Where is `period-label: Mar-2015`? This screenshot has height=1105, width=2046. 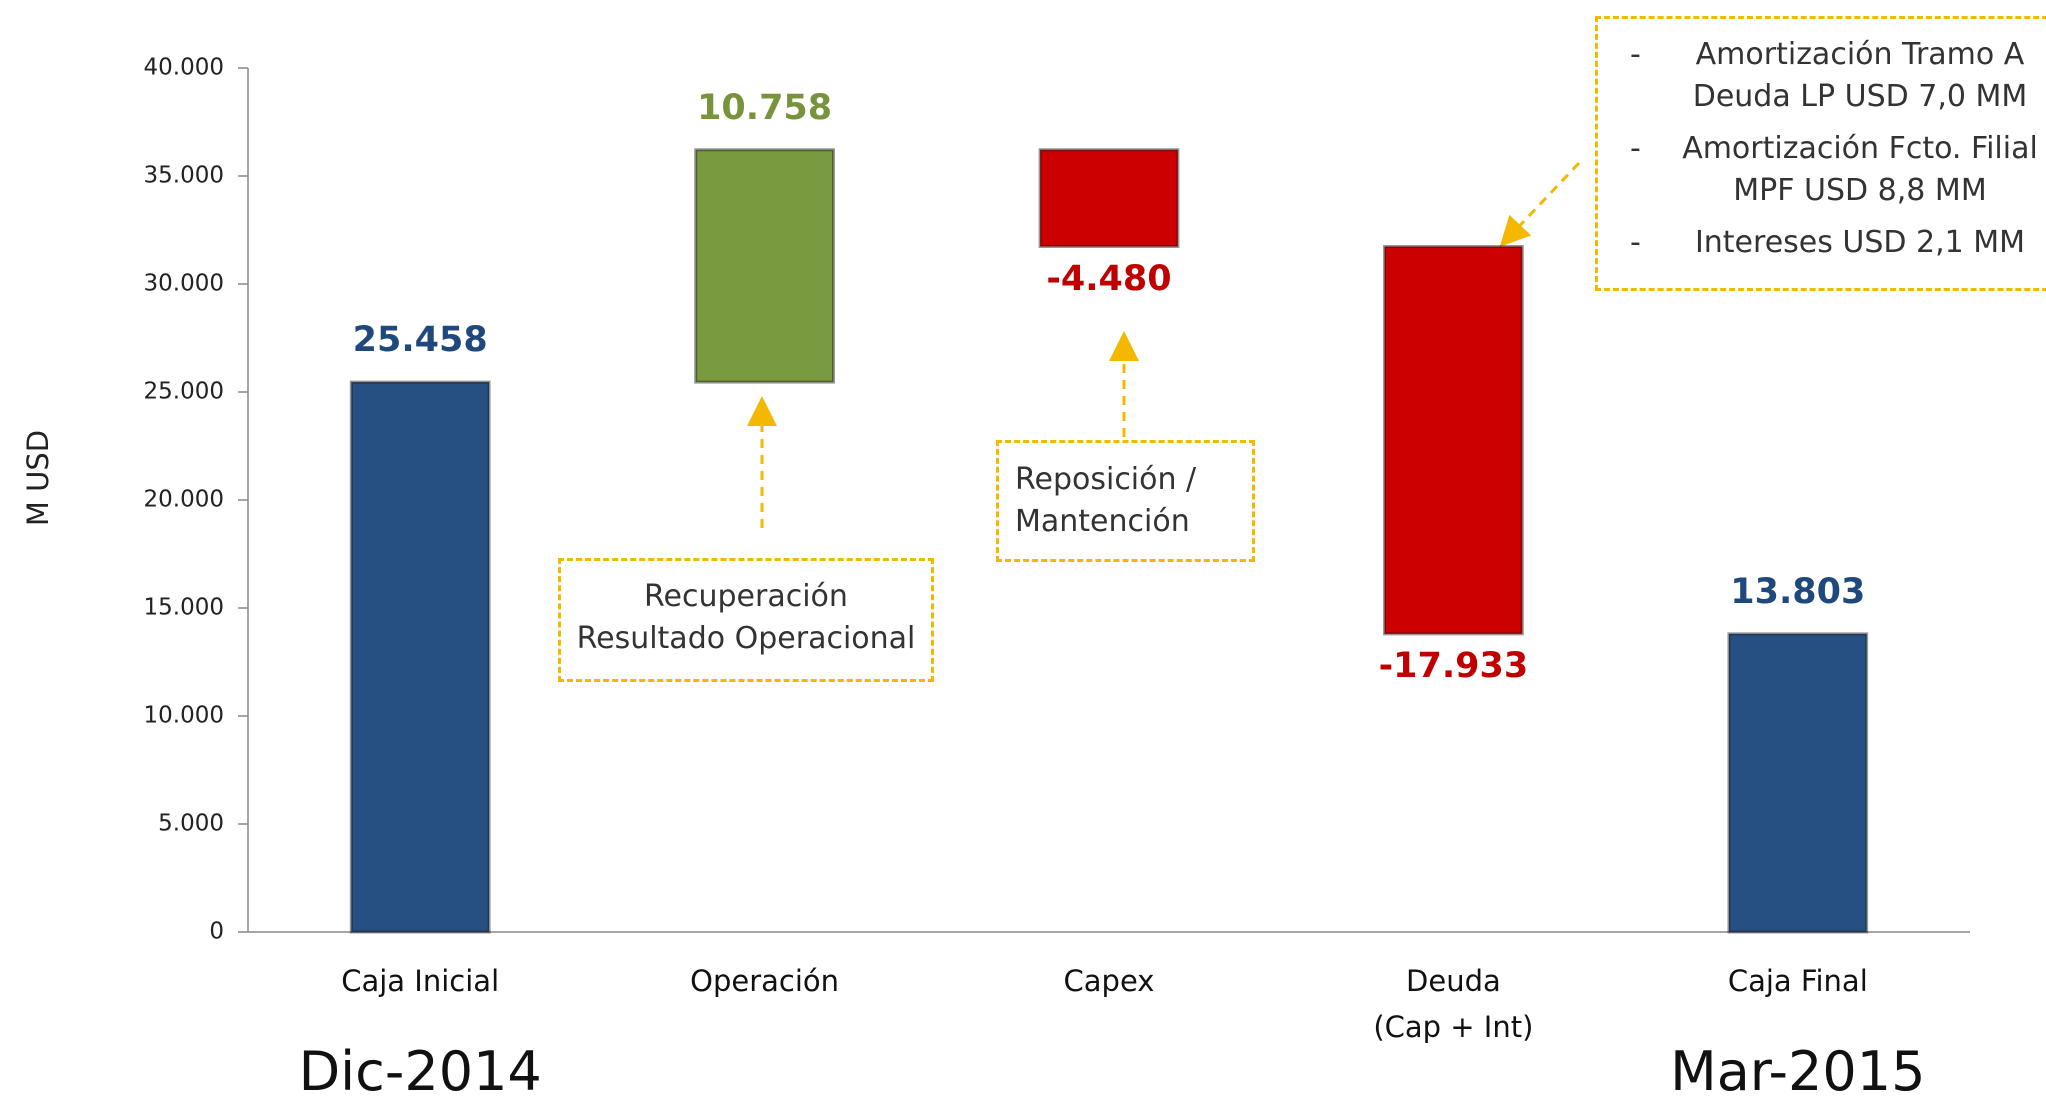
period-label: Mar-2015 is located at coordinates (1798, 1071).